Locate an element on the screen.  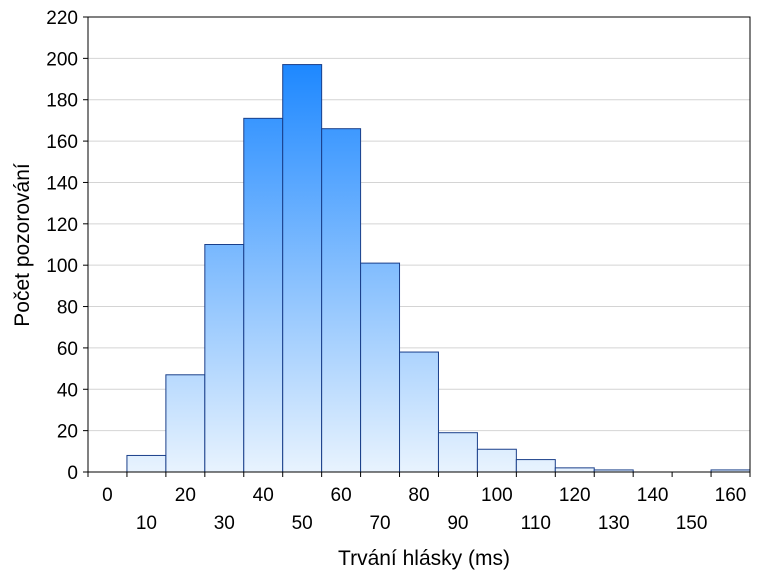
y-tick-label: 40 is located at coordinates (67, 390).